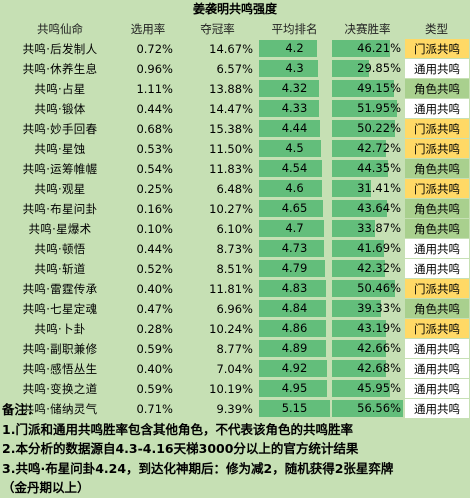 This screenshot has width=470, height=498. Describe the element at coordinates (379, 268) in the screenshot. I see `final-winrate-value: 42.32%` at that location.